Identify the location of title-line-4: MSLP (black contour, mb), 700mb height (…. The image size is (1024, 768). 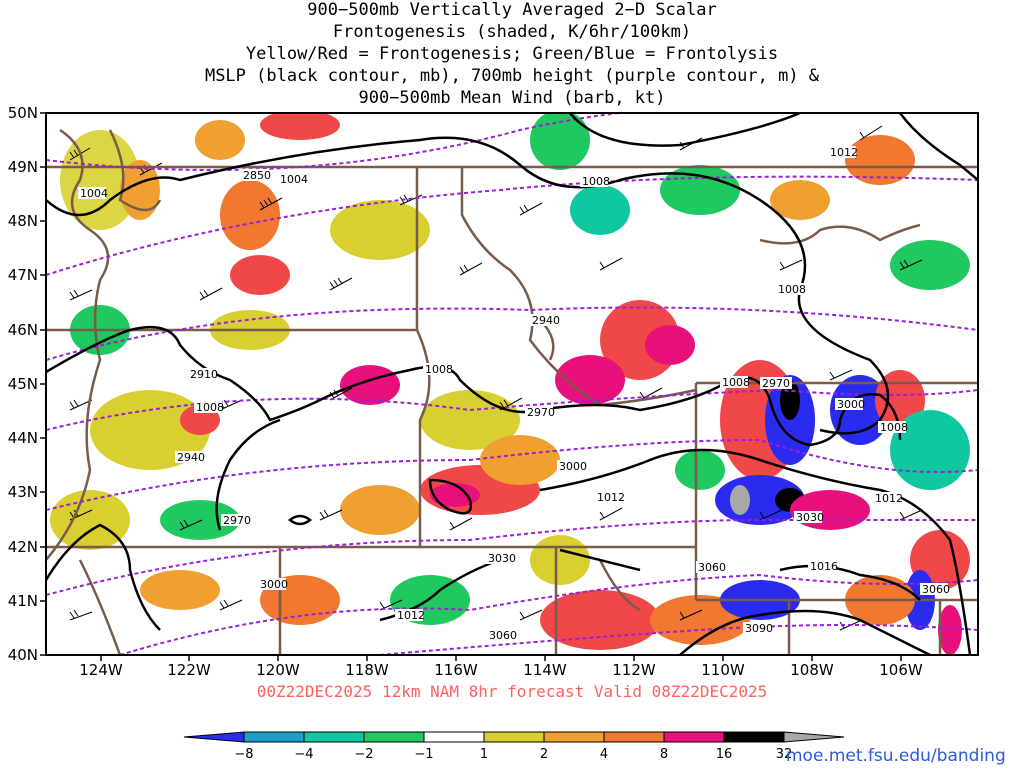
(512, 76).